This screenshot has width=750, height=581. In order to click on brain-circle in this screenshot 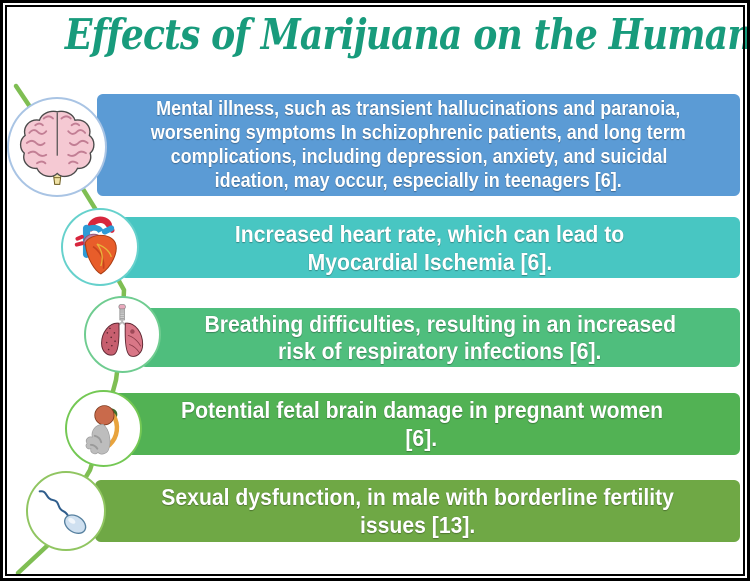, I will do `click(57, 147)`.